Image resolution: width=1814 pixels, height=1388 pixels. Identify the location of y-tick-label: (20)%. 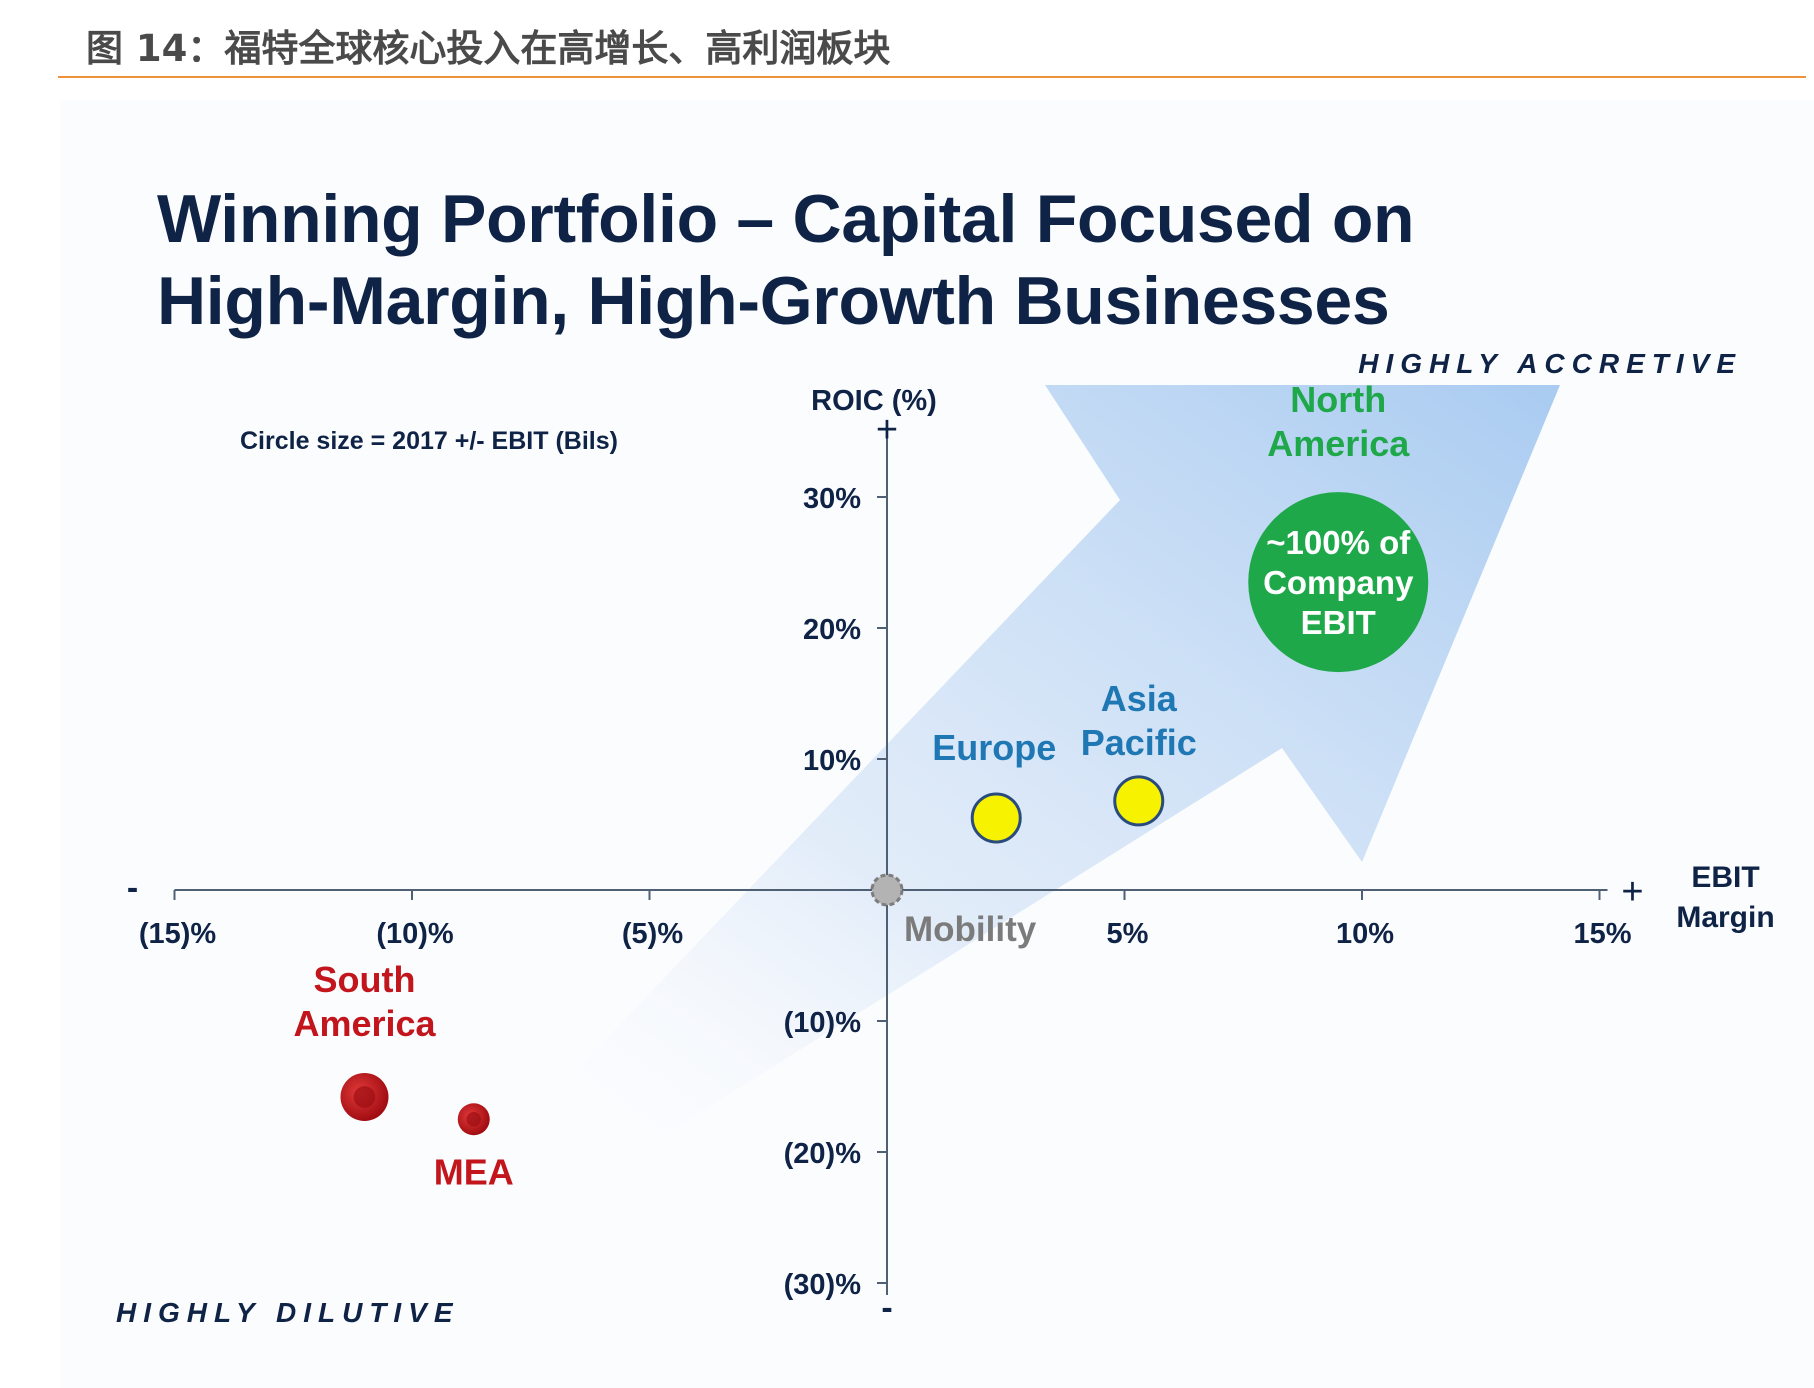
(823, 1154).